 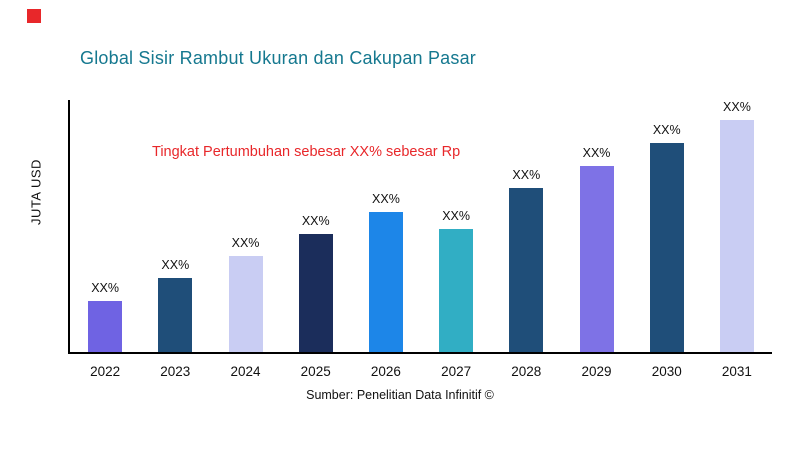 I want to click on x-tick-label: 2023, so click(x=175, y=371).